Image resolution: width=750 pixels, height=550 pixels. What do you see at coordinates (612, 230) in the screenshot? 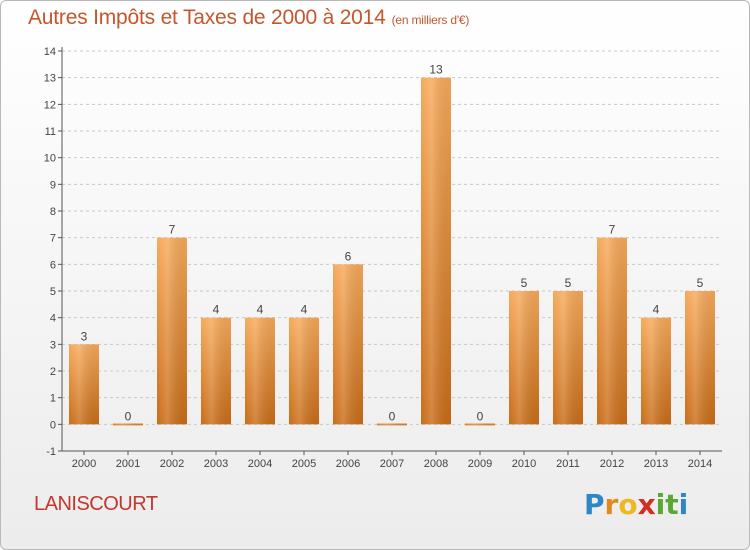
I see `value-label-2012: 7` at bounding box center [612, 230].